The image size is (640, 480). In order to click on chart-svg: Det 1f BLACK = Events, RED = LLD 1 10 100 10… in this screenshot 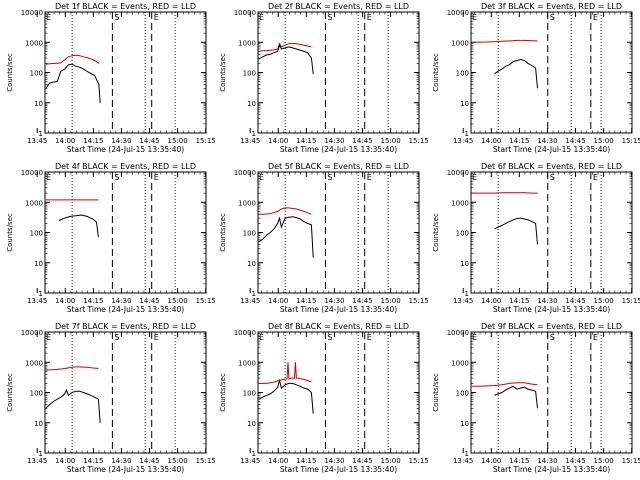, I will do `click(111, 78)`.